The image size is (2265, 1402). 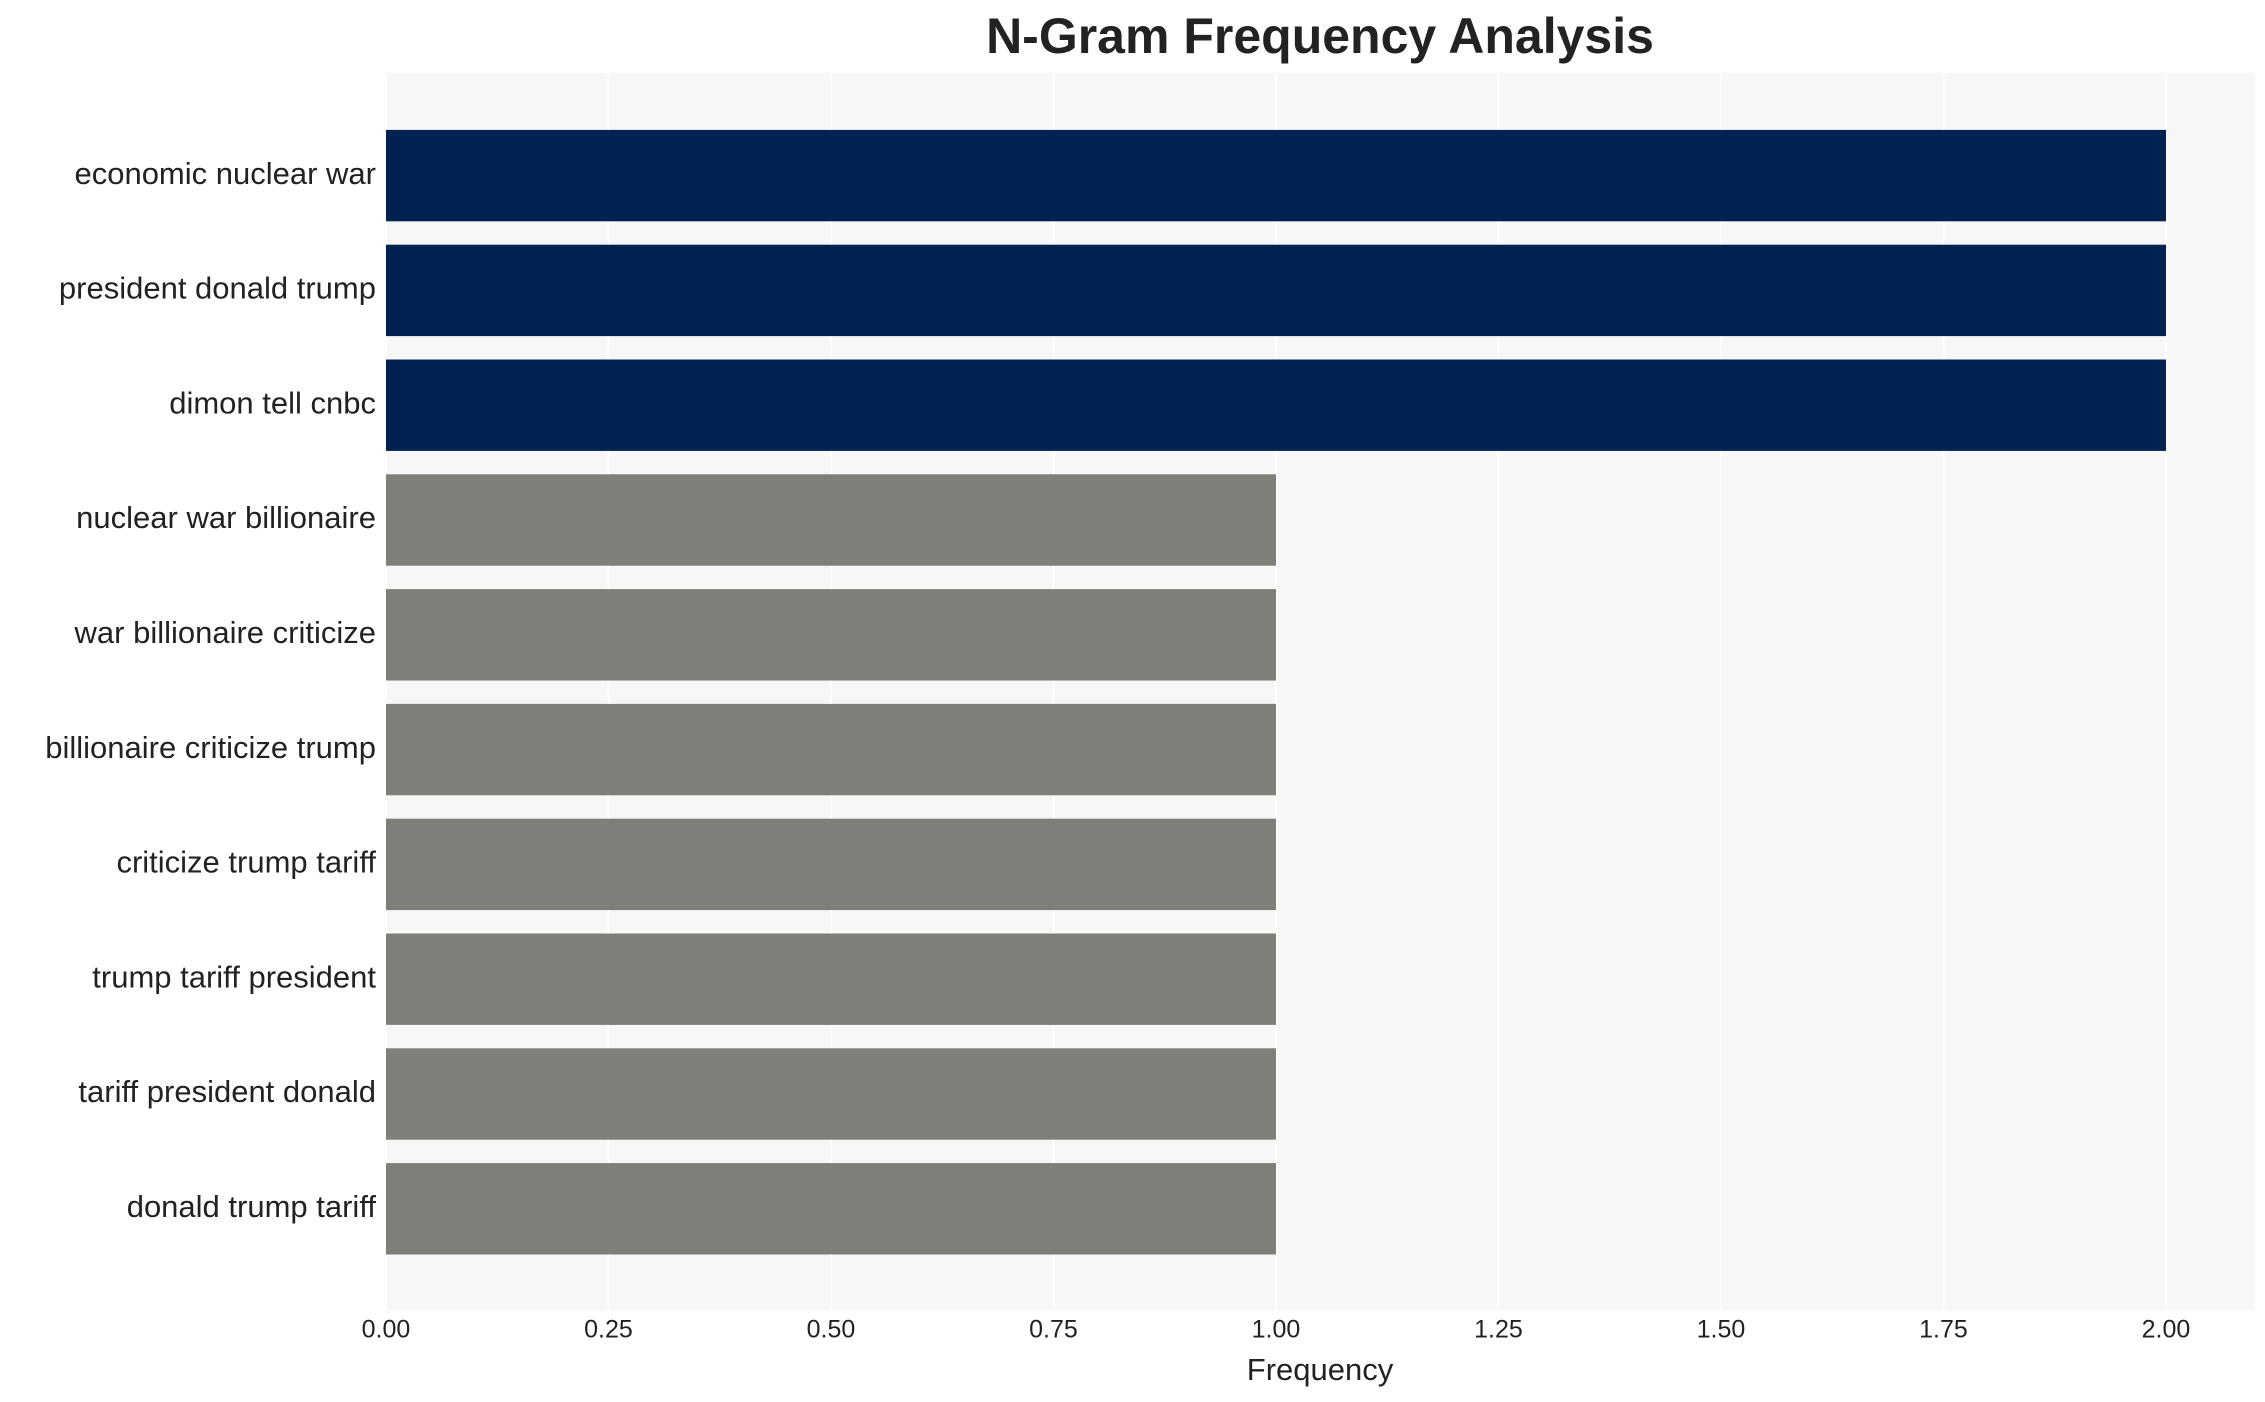 What do you see at coordinates (1498, 1330) in the screenshot?
I see `x-tick-label: 1.25` at bounding box center [1498, 1330].